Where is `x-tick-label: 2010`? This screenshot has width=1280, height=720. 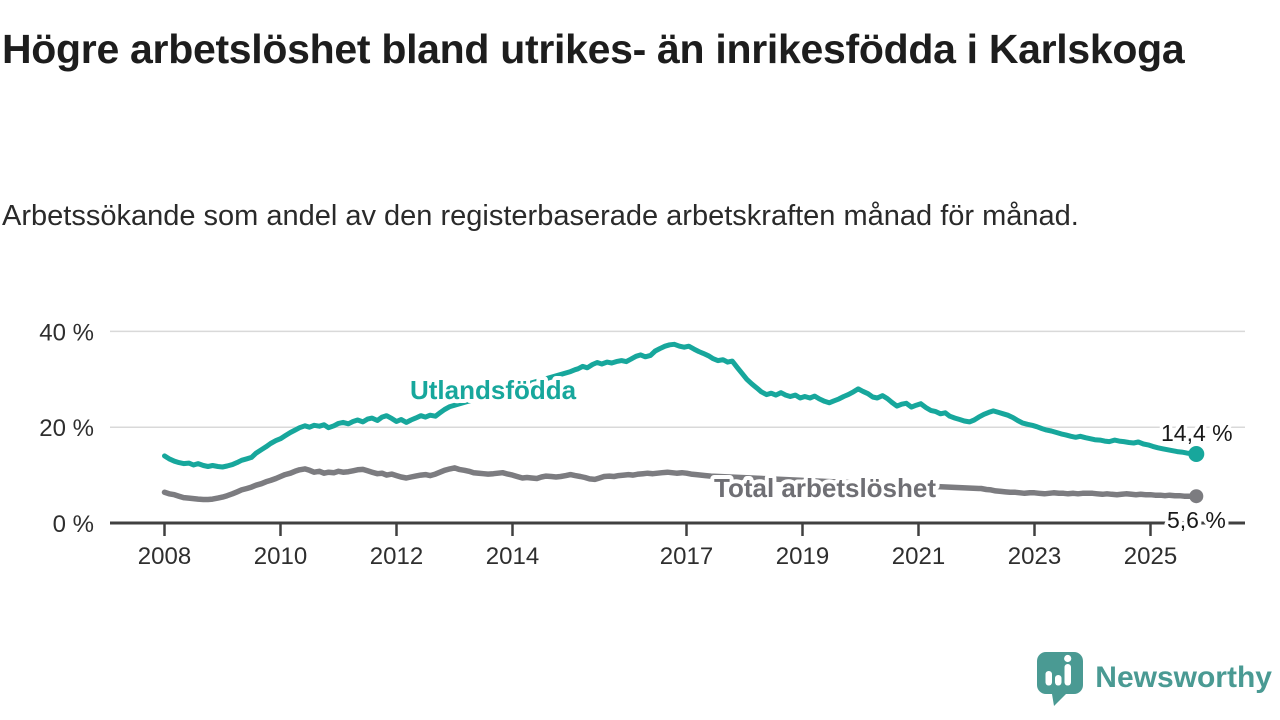 x-tick-label: 2010 is located at coordinates (280, 556).